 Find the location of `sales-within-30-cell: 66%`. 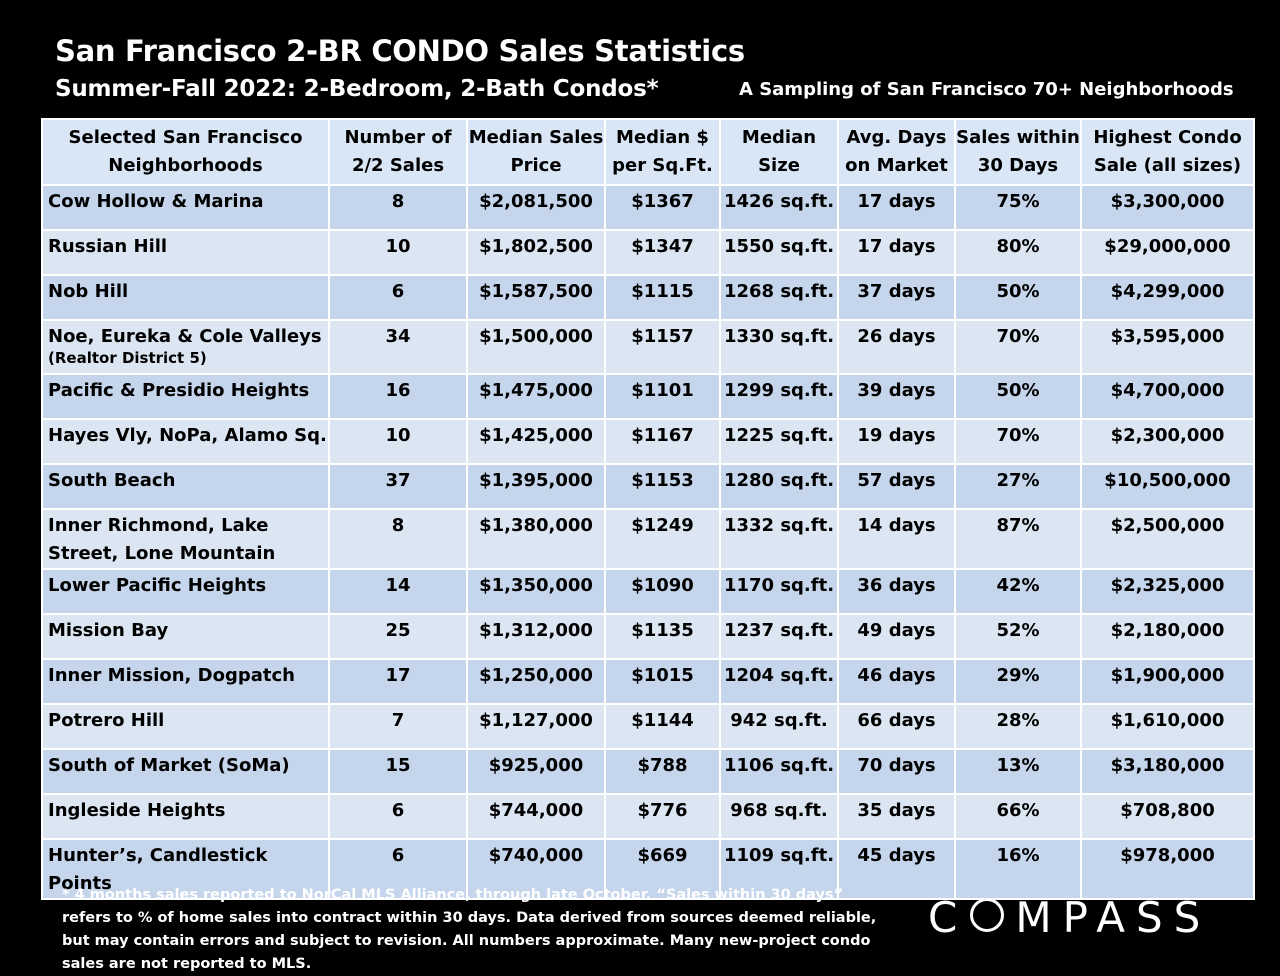

sales-within-30-cell: 66% is located at coordinates (1018, 816).